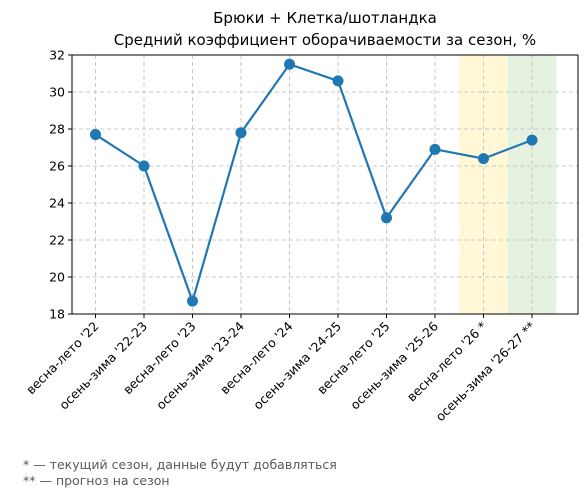  Describe the element at coordinates (486, 372) in the screenshot. I see `x-tick-label-9: осень-зима '26-27 **` at that location.